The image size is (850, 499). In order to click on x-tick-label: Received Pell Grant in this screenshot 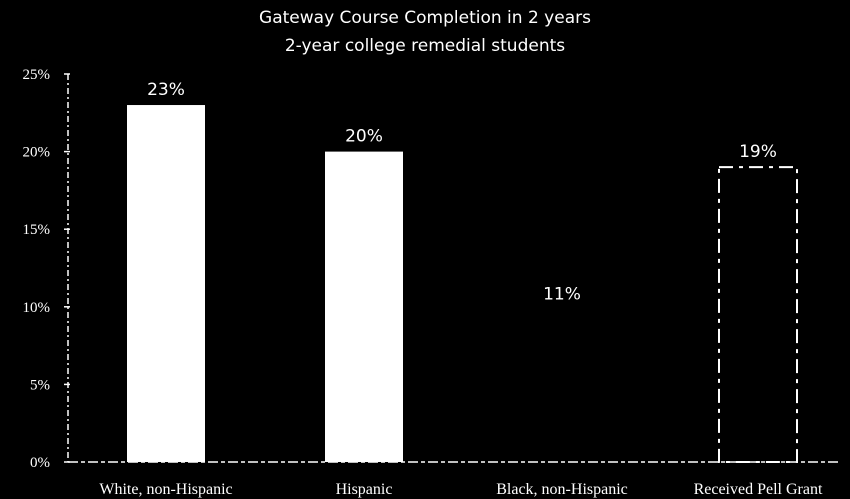, I will do `click(758, 489)`.